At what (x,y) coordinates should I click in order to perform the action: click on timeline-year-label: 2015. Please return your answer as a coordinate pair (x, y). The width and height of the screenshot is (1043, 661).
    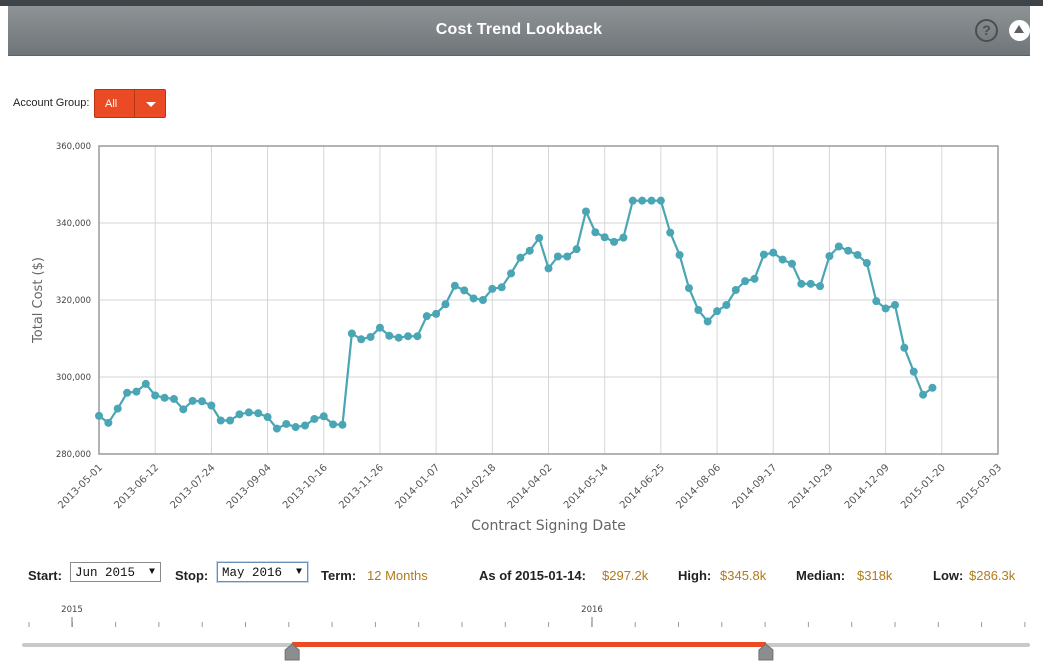
    Looking at the image, I should click on (72, 610).